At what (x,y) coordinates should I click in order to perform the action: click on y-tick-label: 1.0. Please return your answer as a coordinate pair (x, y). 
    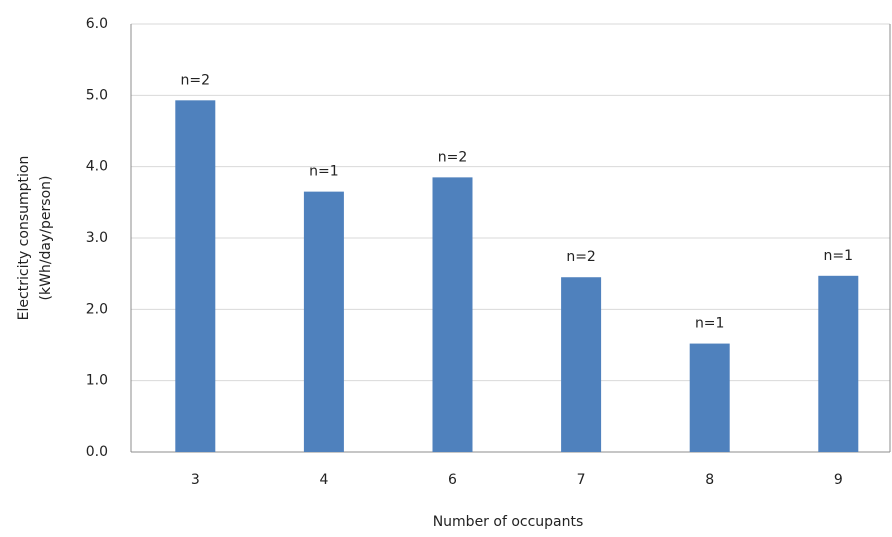
    Looking at the image, I should click on (97, 381).